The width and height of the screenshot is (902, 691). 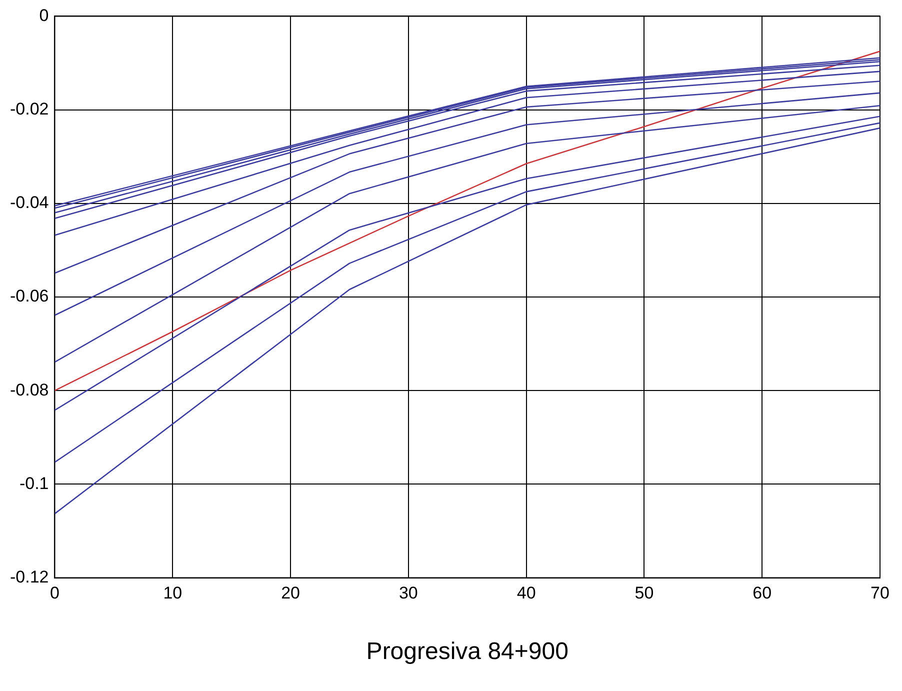 What do you see at coordinates (29, 576) in the screenshot?
I see `y-tick-label: -0.12` at bounding box center [29, 576].